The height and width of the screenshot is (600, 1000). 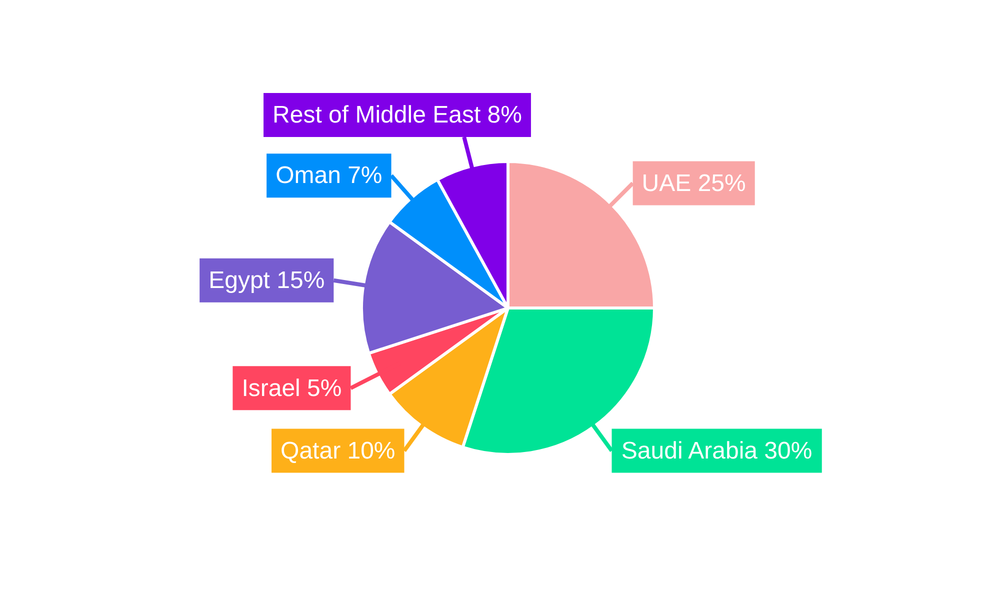 What do you see at coordinates (397, 115) in the screenshot?
I see `slice-label: Rest of Middle East 8%` at bounding box center [397, 115].